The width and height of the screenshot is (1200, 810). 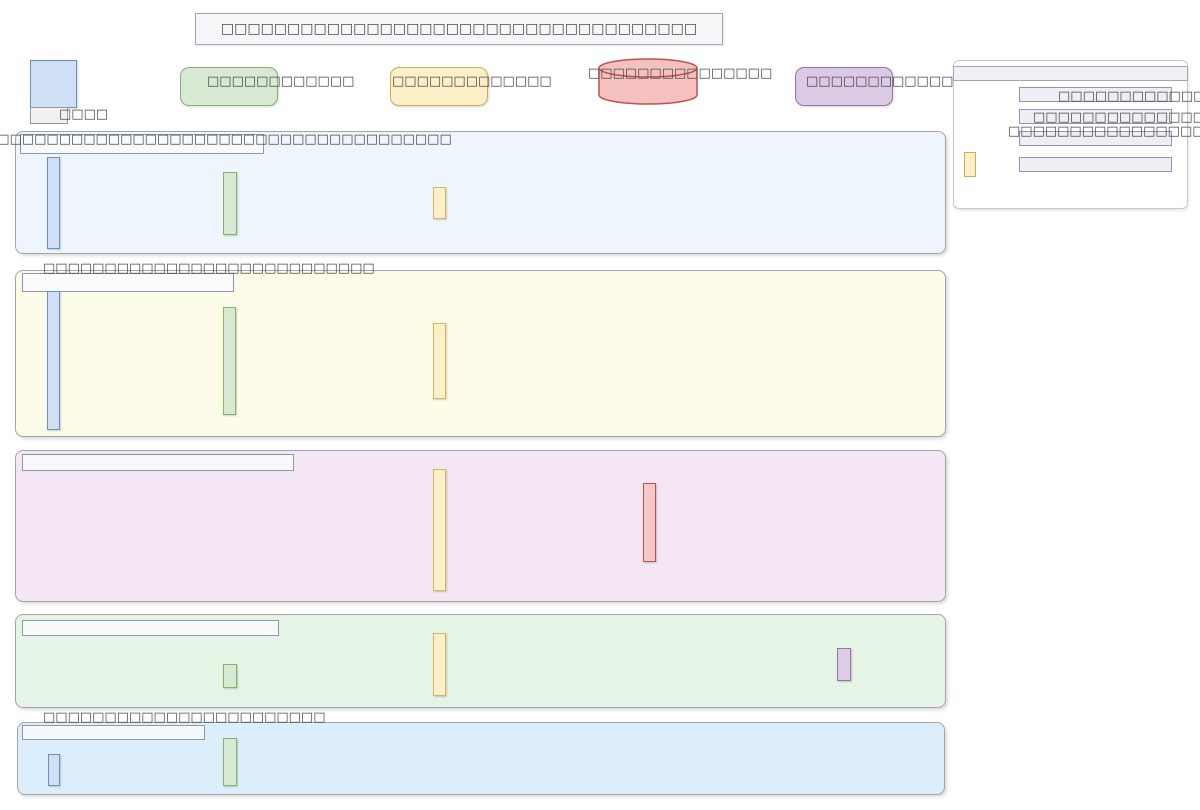 I want to click on legend-row-3-bar, so click(x=1095, y=138).